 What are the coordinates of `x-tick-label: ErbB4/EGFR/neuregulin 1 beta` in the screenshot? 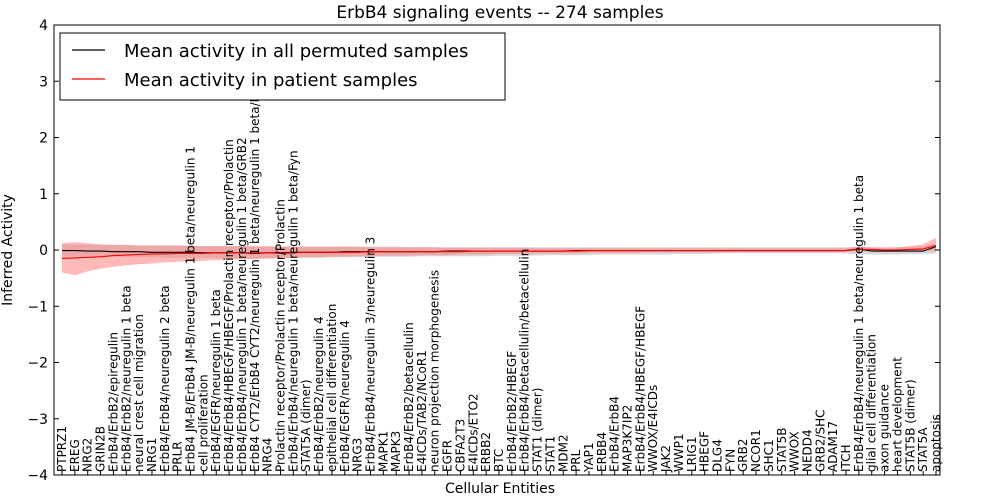 It's located at (216, 380).